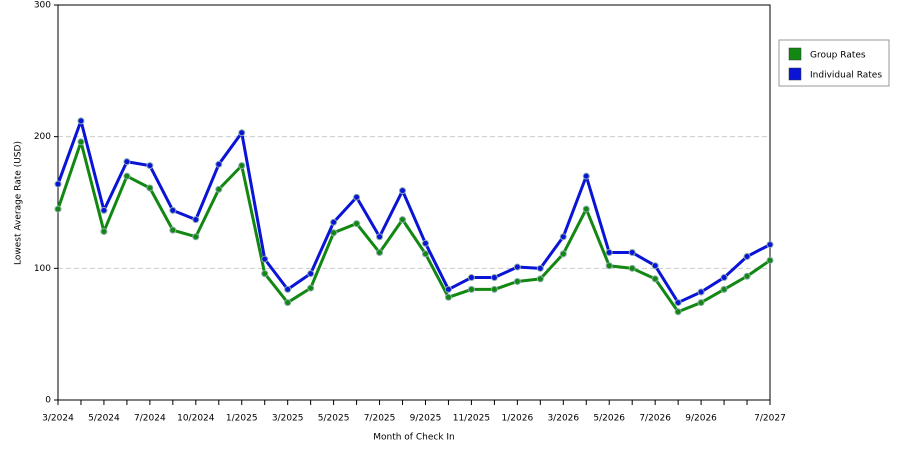 This screenshot has height=450, width=900. I want to click on x-tick-label: 9/2025, so click(426, 419).